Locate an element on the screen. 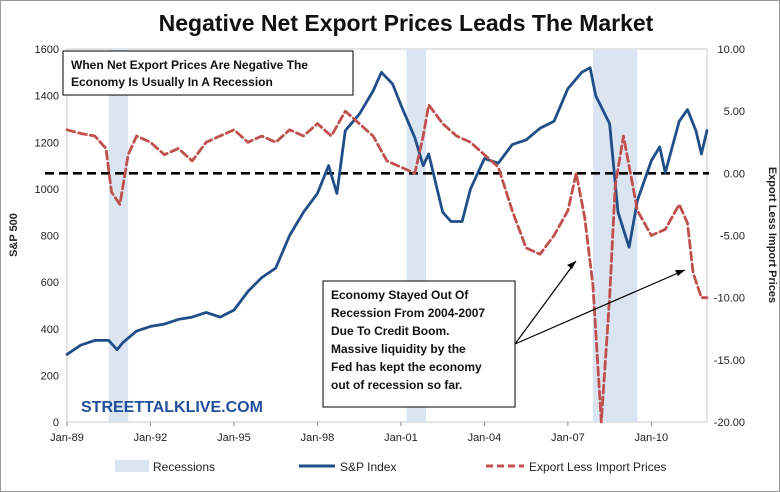 This screenshot has width=780, height=492. annotation-box-2-frame is located at coordinates (419, 344).